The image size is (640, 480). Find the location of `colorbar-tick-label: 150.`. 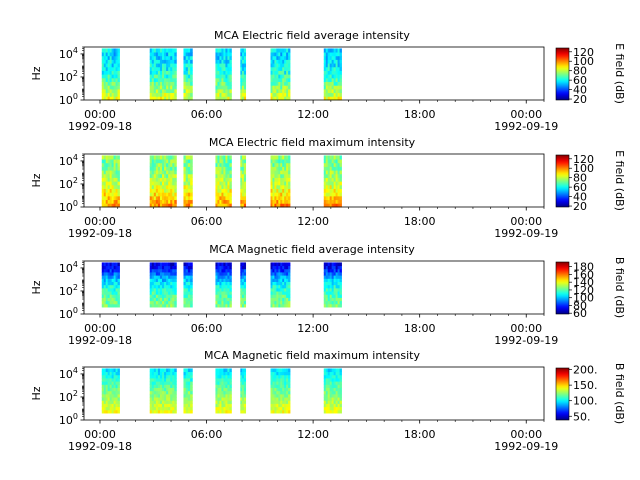

colorbar-tick-label: 150. is located at coordinates (585, 385).